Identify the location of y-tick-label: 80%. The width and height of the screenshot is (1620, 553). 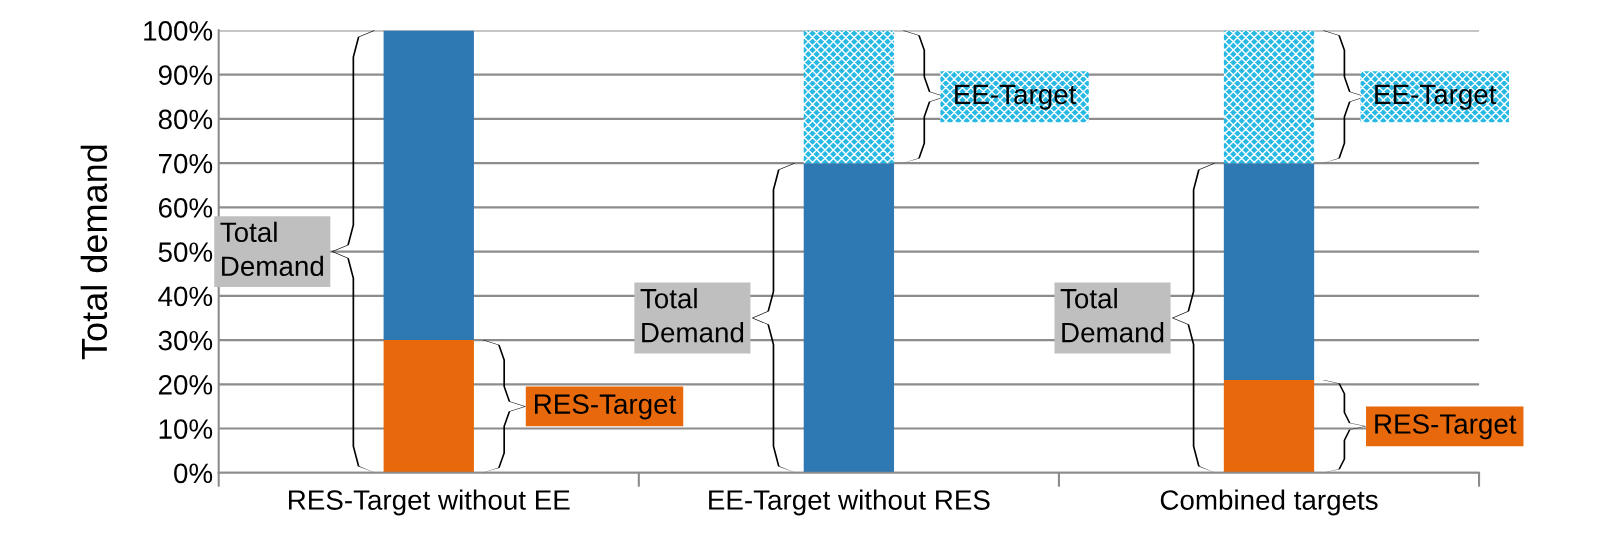
(185, 119).